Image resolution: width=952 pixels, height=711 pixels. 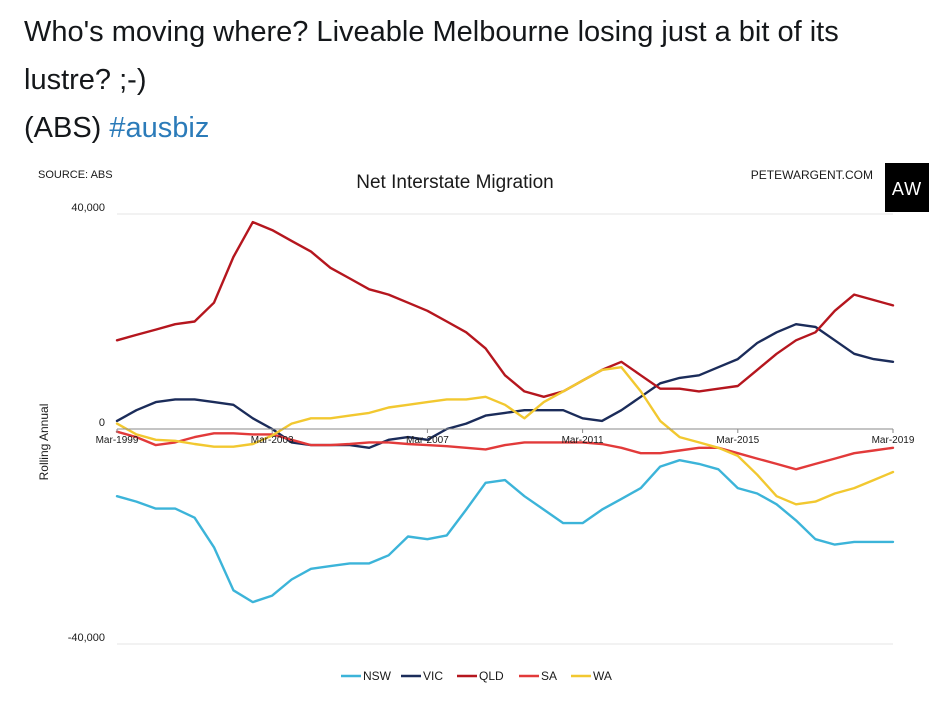 What do you see at coordinates (737, 440) in the screenshot?
I see `x-tick-label-4: Mar-2015` at bounding box center [737, 440].